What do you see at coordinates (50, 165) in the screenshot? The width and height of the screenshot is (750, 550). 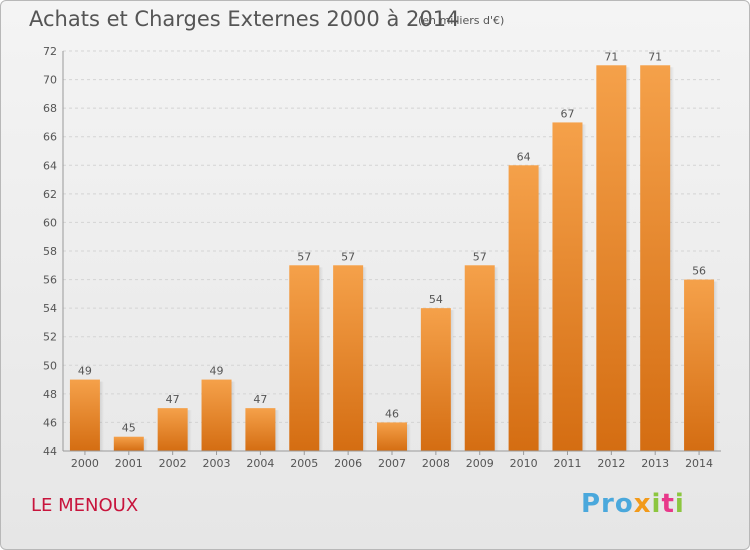 I see `y-tick-label: 64` at bounding box center [50, 165].